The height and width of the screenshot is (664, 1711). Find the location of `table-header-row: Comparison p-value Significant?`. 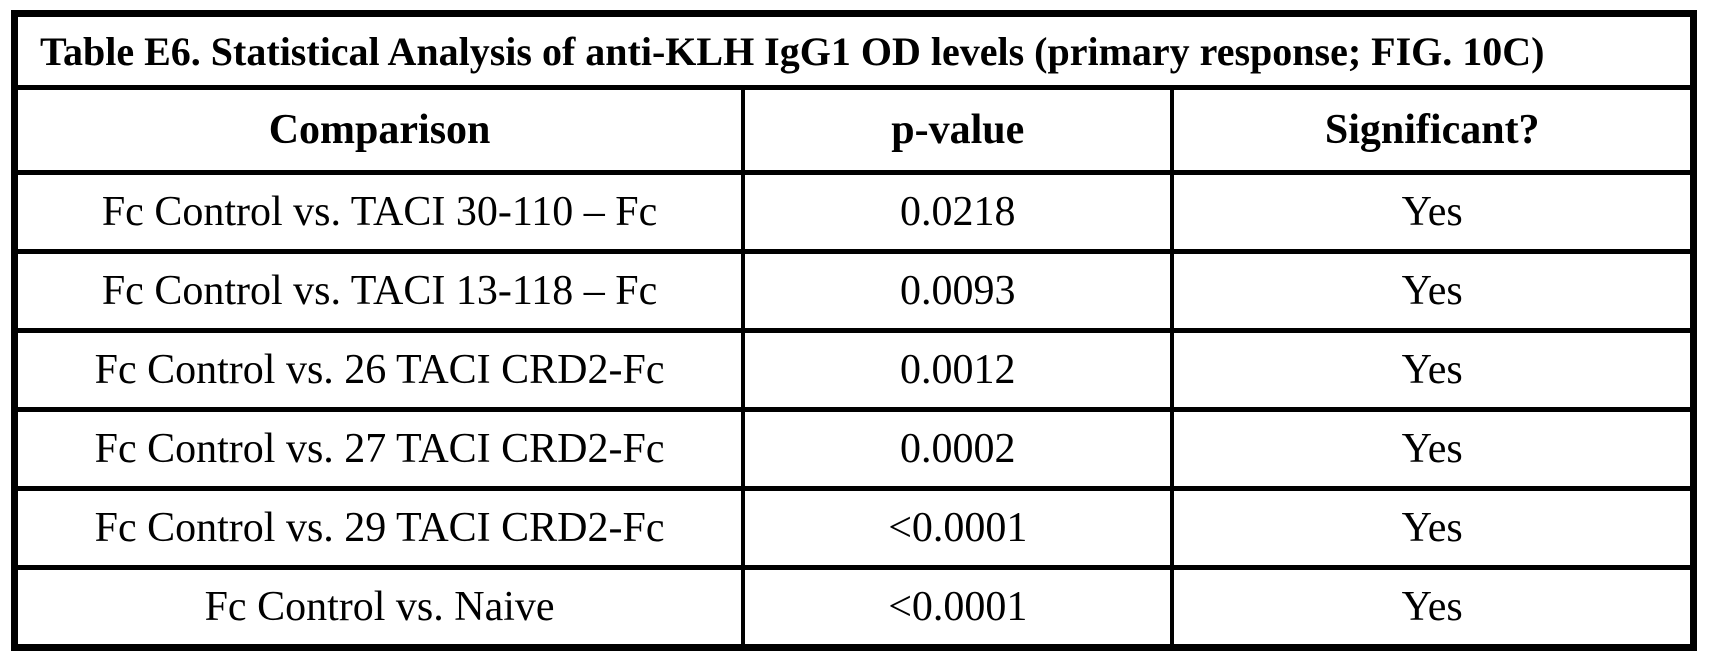

table-header-row: Comparison p-value Significant? is located at coordinates (854, 130).